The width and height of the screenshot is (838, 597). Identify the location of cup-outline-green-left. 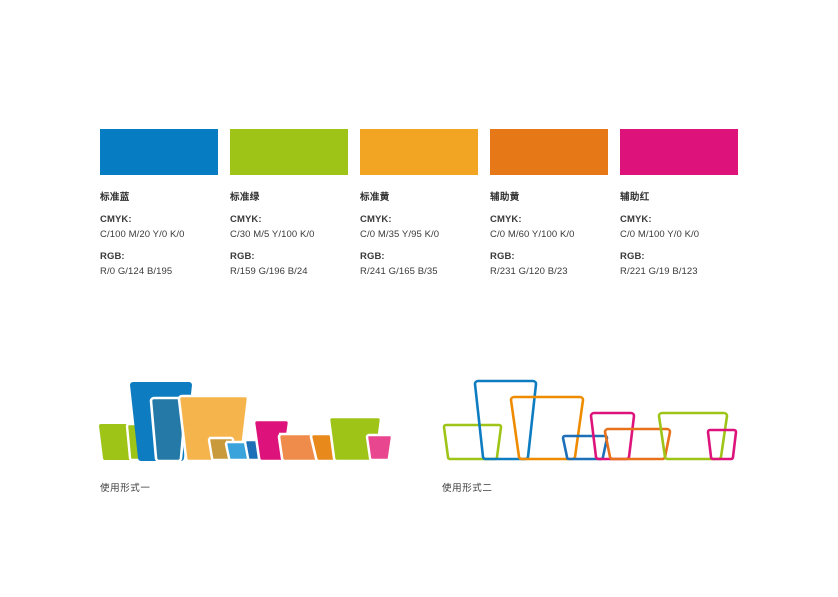
(472, 442).